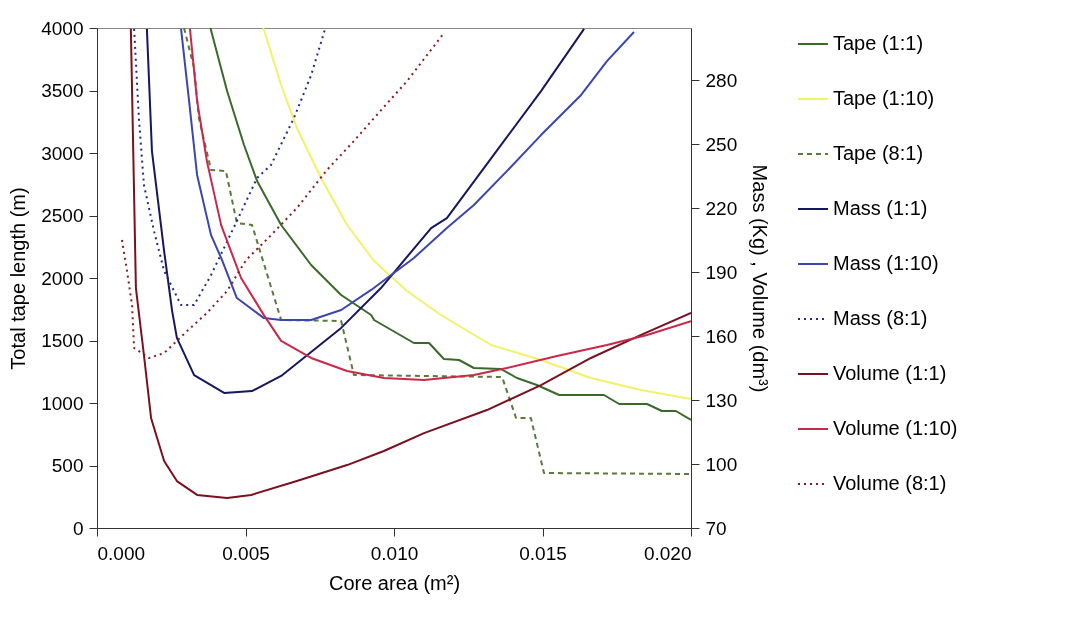  I want to click on y2-tick-label: 160, so click(721, 336).